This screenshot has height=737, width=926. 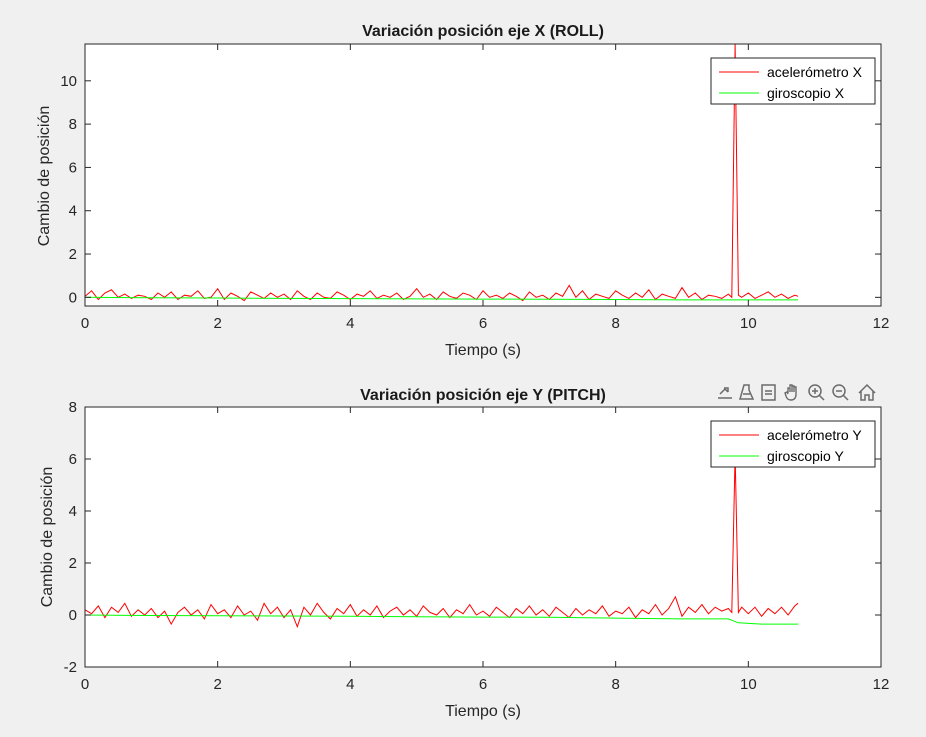 What do you see at coordinates (68, 81) in the screenshot?
I see `y-tick-label: 10` at bounding box center [68, 81].